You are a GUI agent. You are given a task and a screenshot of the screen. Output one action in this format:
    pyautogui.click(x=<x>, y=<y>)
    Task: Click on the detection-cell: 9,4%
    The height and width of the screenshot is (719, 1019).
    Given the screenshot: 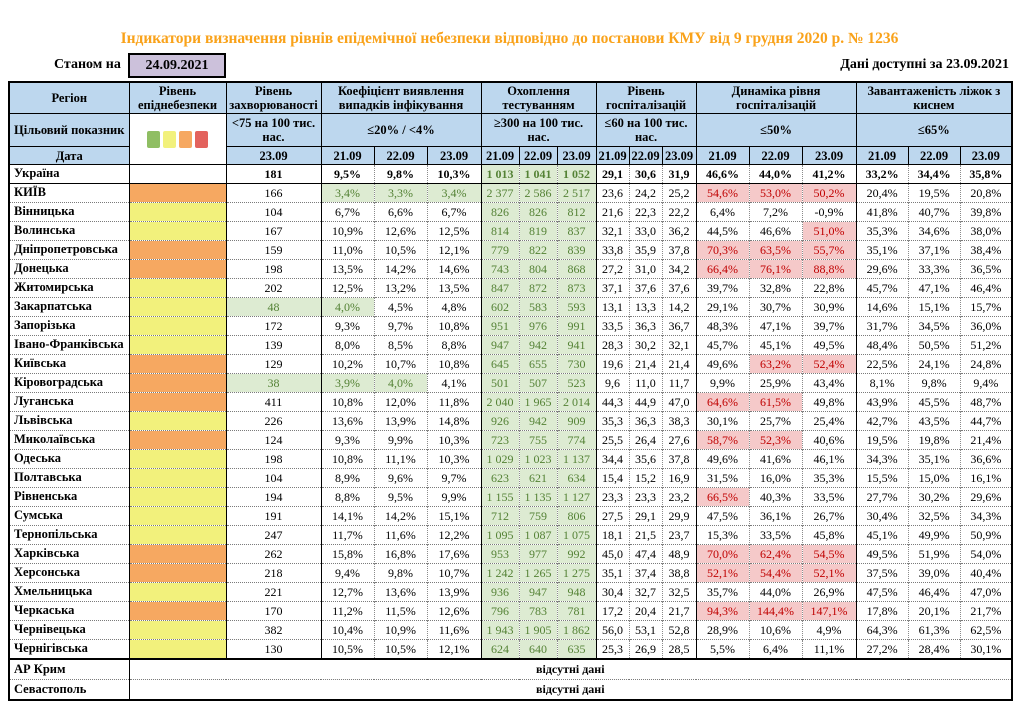 What is the action you would take?
    pyautogui.click(x=347, y=573)
    